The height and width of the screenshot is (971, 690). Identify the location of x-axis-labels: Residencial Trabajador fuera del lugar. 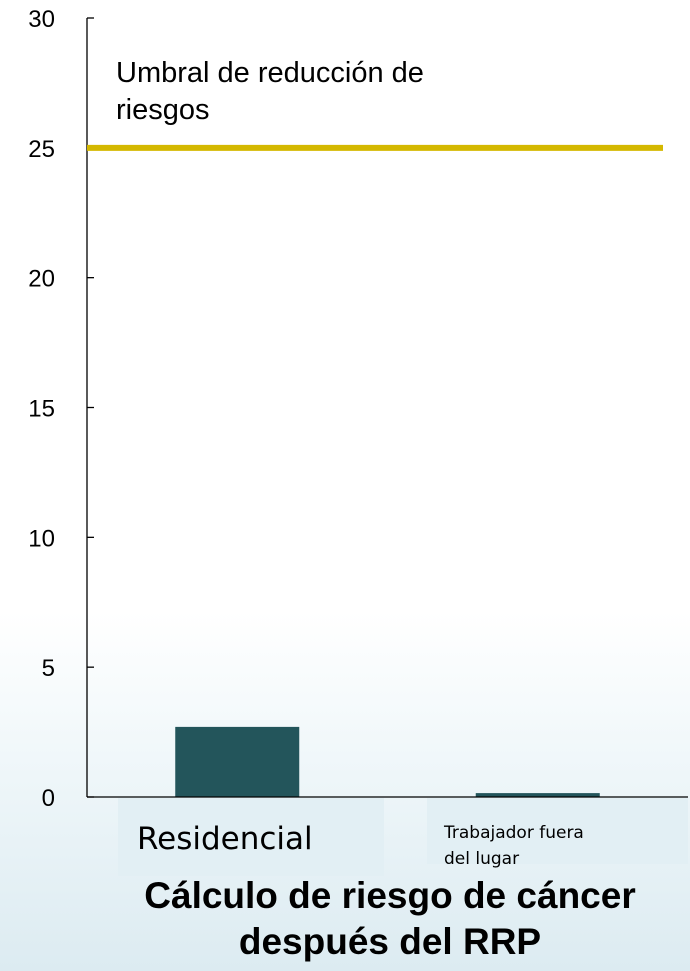
(360, 845).